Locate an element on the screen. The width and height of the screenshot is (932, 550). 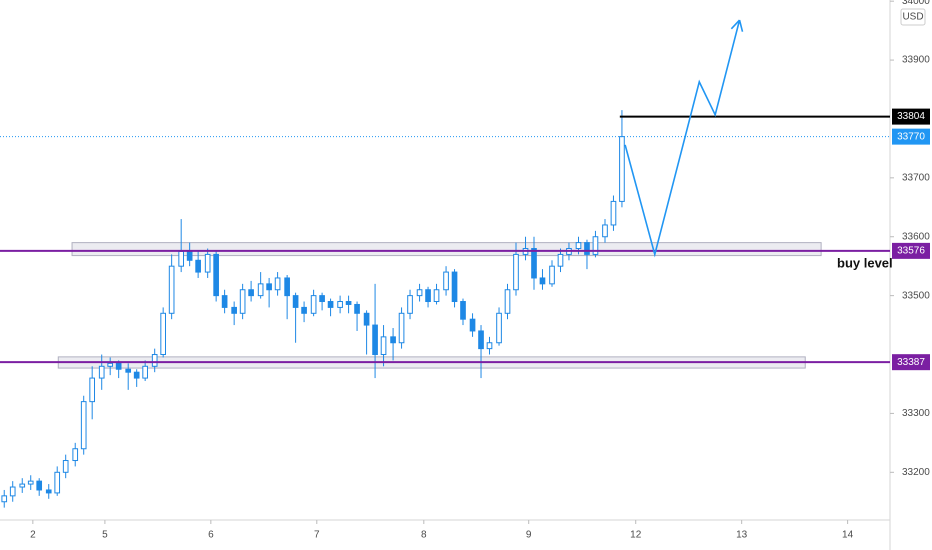
price-tag-label: 33576 is located at coordinates (911, 251).